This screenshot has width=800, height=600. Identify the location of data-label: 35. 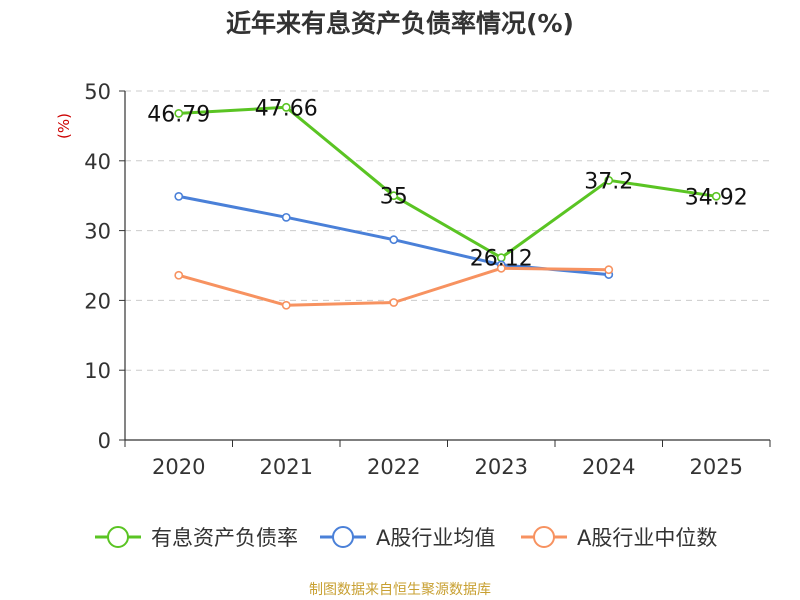
(394, 197).